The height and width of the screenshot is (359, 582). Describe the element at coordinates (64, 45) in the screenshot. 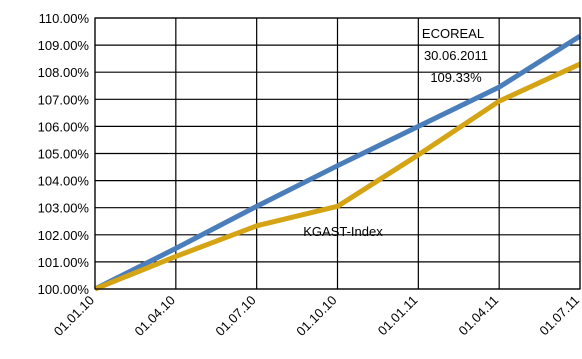

I see `y-tick-label: 109.00%` at that location.